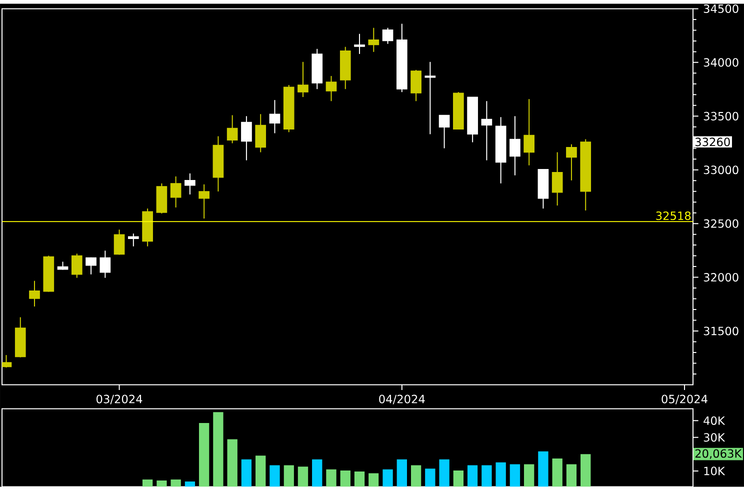 The width and height of the screenshot is (744, 501). What do you see at coordinates (715, 437) in the screenshot?
I see `y-tick-label: 30K` at bounding box center [715, 437].